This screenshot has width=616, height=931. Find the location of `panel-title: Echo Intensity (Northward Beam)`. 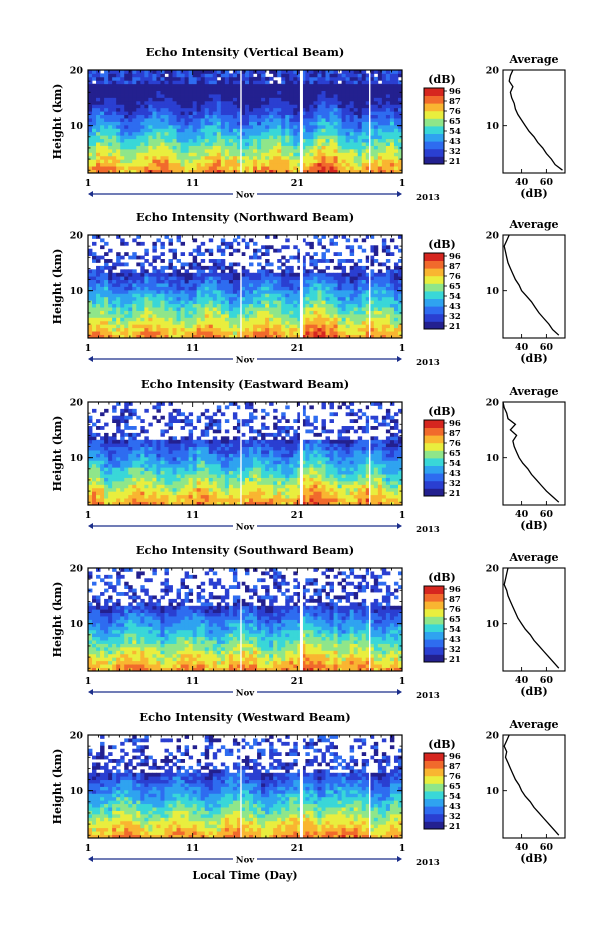

panel-title: Echo Intensity (Northward Beam) is located at coordinates (245, 217).